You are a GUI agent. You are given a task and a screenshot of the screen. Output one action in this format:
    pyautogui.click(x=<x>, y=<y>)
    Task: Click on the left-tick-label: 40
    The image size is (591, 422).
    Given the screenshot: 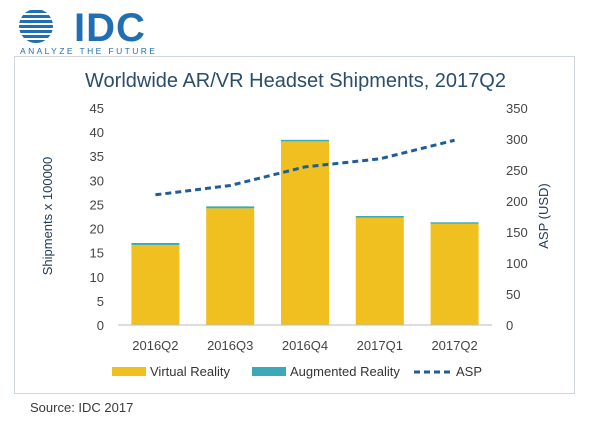 What is the action you would take?
    pyautogui.click(x=97, y=132)
    